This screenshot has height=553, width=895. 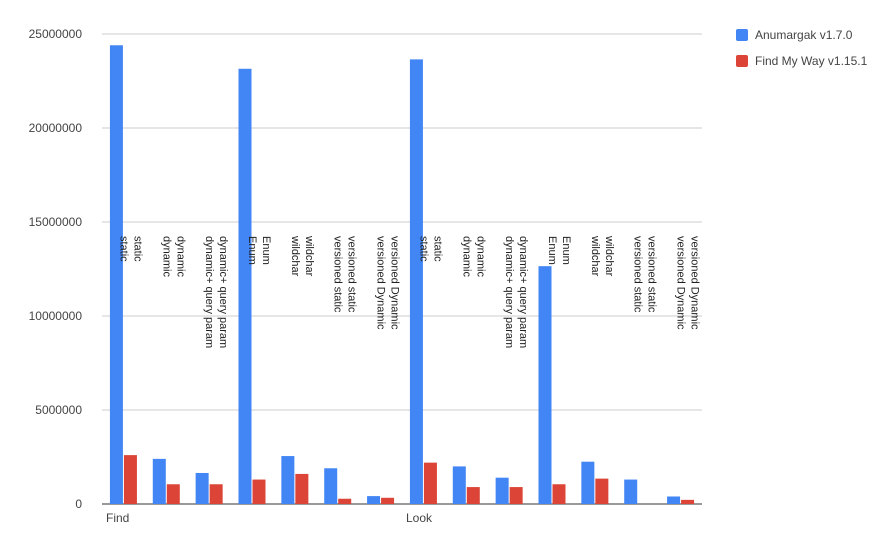 What do you see at coordinates (58, 410) in the screenshot?
I see `y-tick-label: 5000000` at bounding box center [58, 410].